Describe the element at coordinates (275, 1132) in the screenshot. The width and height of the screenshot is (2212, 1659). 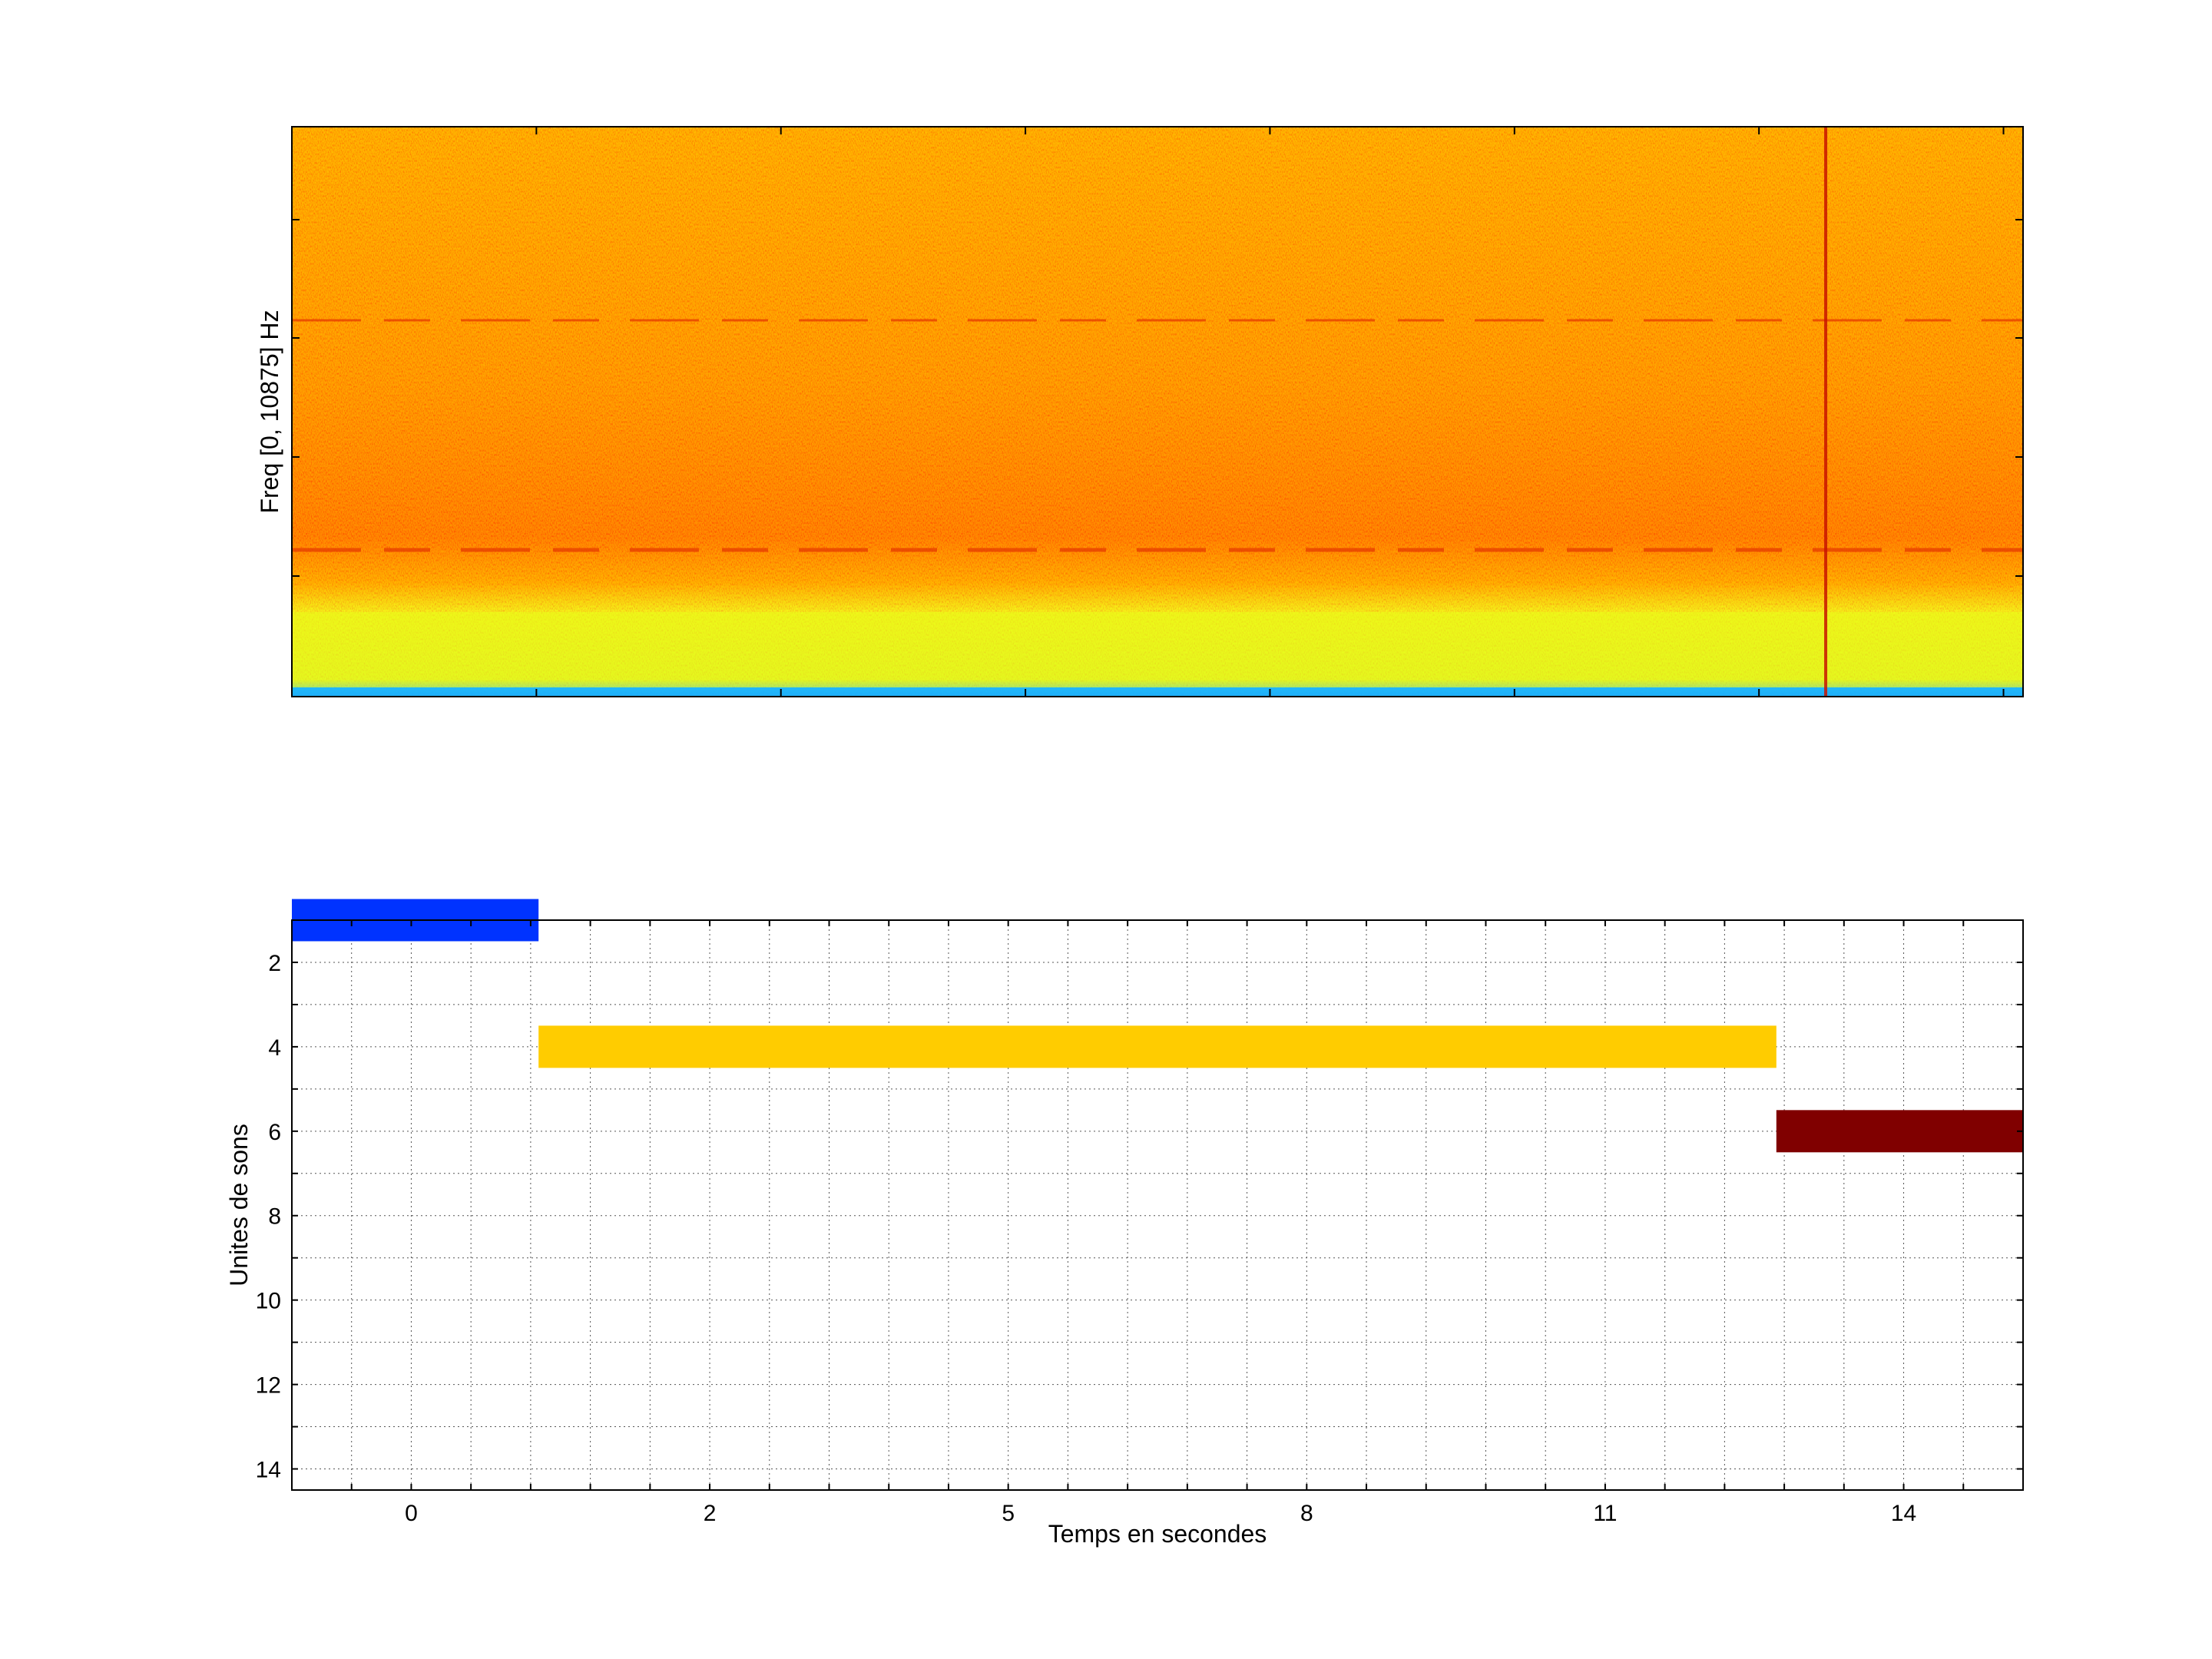
I see `units-y-tick-label: 6` at that location.